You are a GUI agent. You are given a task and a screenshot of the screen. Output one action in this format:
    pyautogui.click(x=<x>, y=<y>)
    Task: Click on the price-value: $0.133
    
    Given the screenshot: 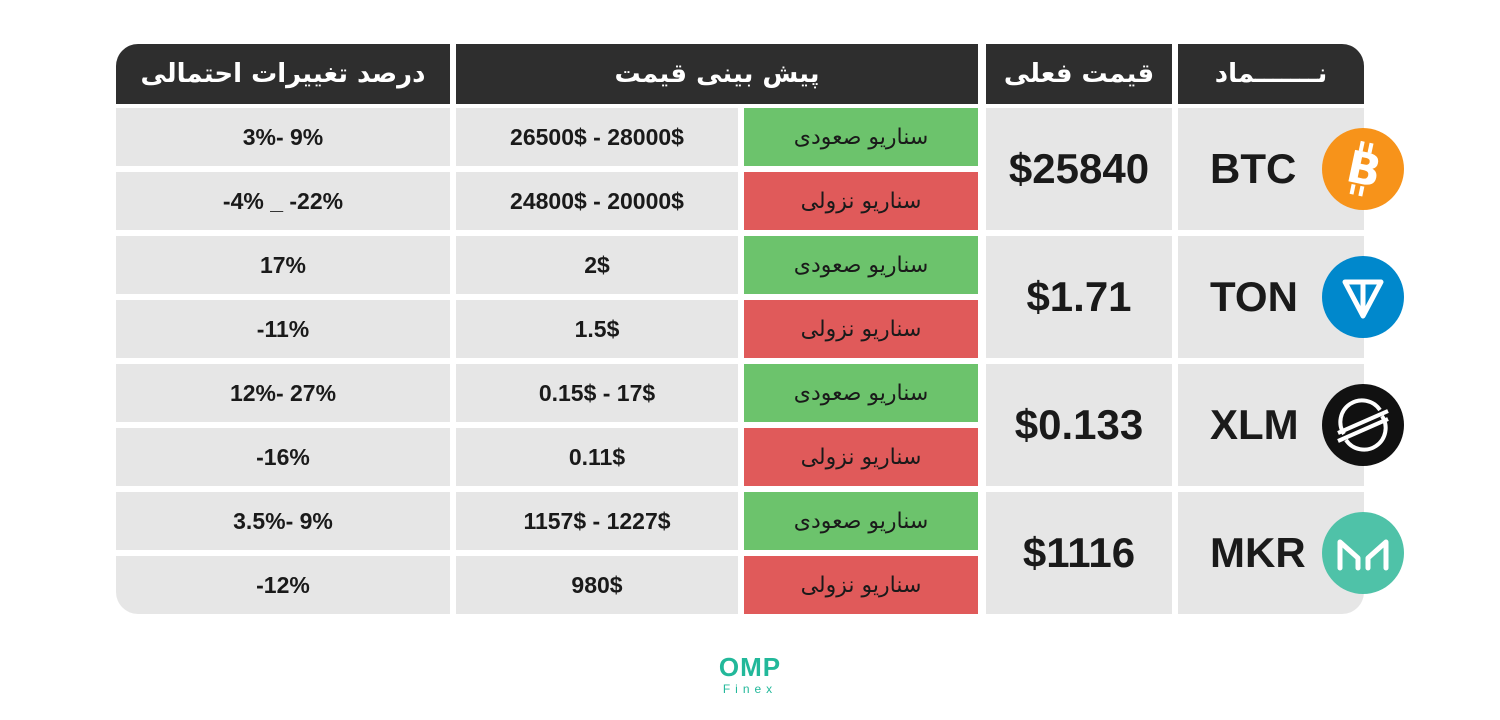 What is the action you would take?
    pyautogui.click(x=1079, y=424)
    